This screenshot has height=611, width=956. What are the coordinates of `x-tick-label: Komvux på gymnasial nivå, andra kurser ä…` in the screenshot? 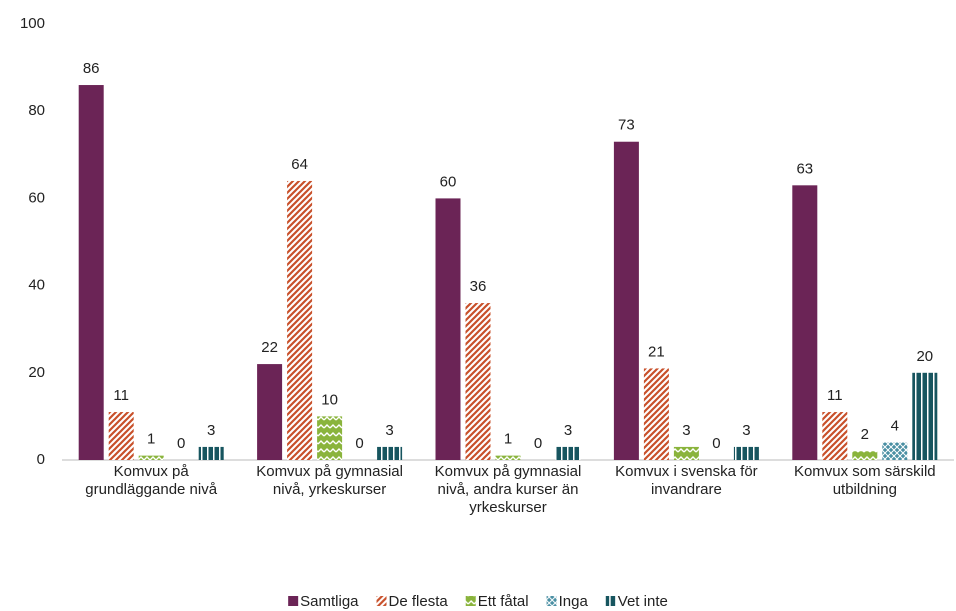 It's located at (508, 489).